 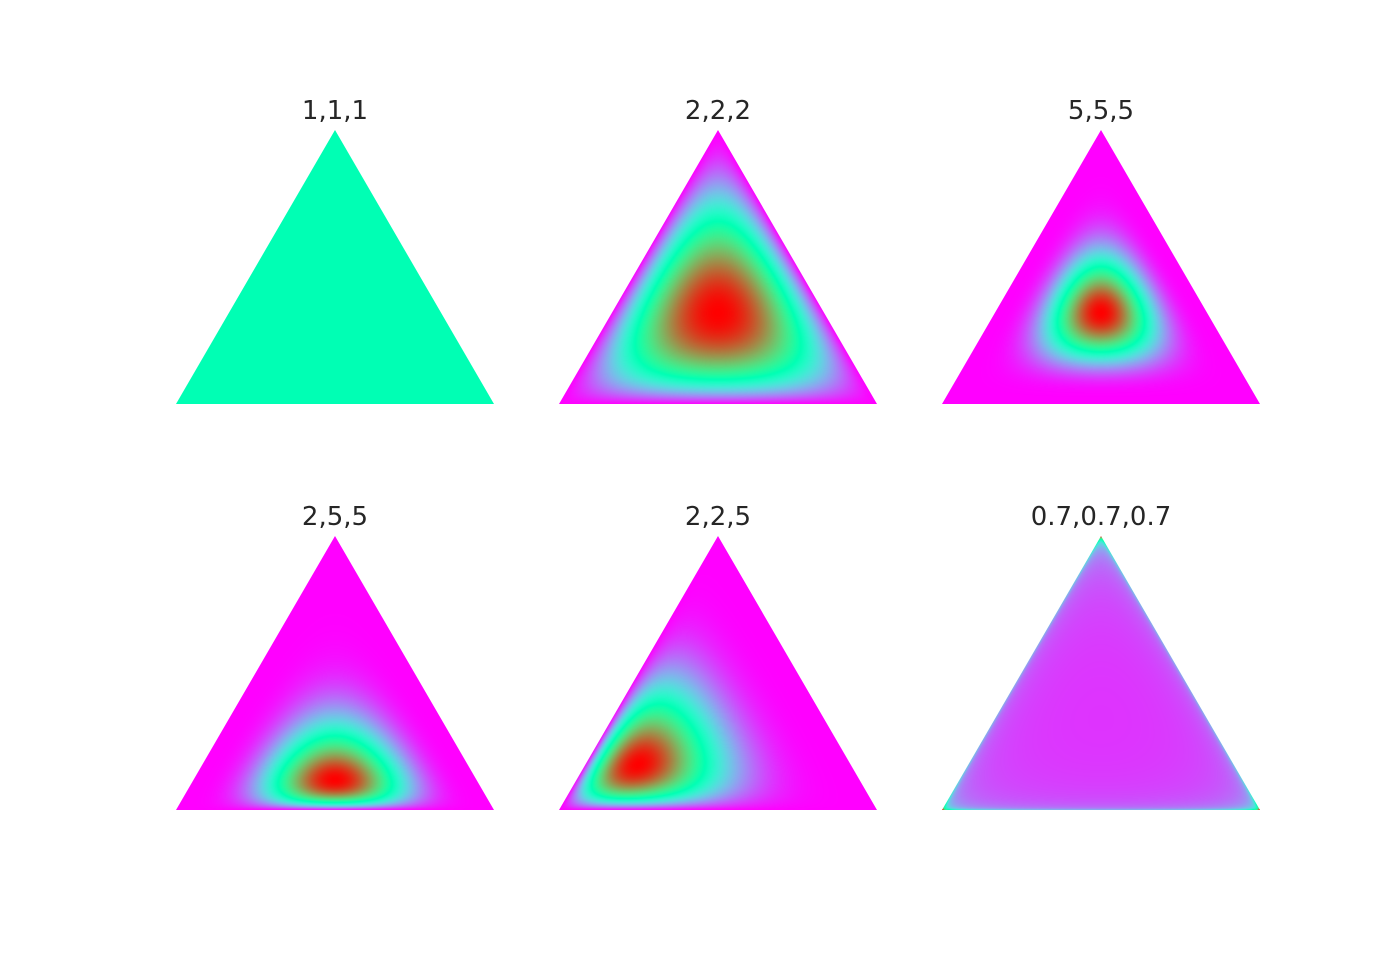 I want to click on panel-2-density-heatmap, so click(x=718, y=267).